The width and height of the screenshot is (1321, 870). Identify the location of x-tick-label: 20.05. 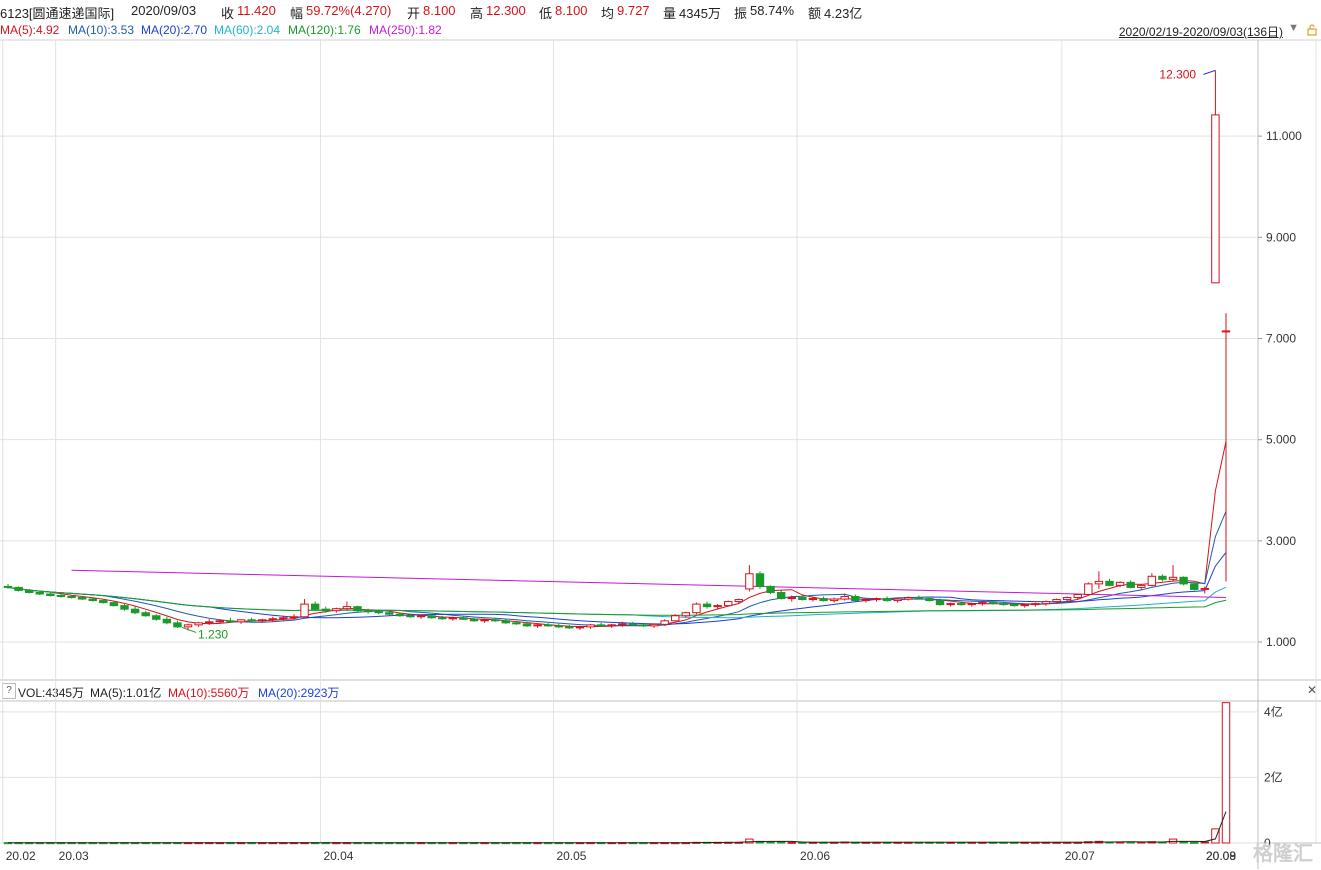
(571, 856).